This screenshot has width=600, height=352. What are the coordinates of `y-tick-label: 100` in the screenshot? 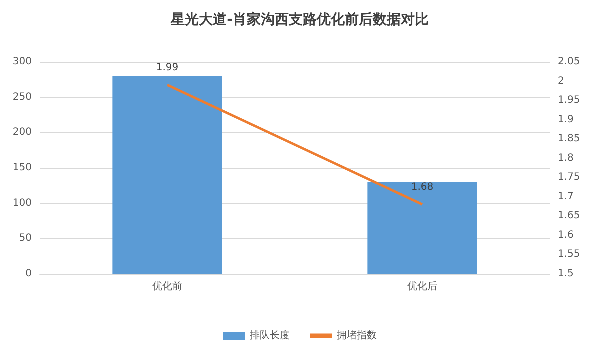 It's located at (22, 203).